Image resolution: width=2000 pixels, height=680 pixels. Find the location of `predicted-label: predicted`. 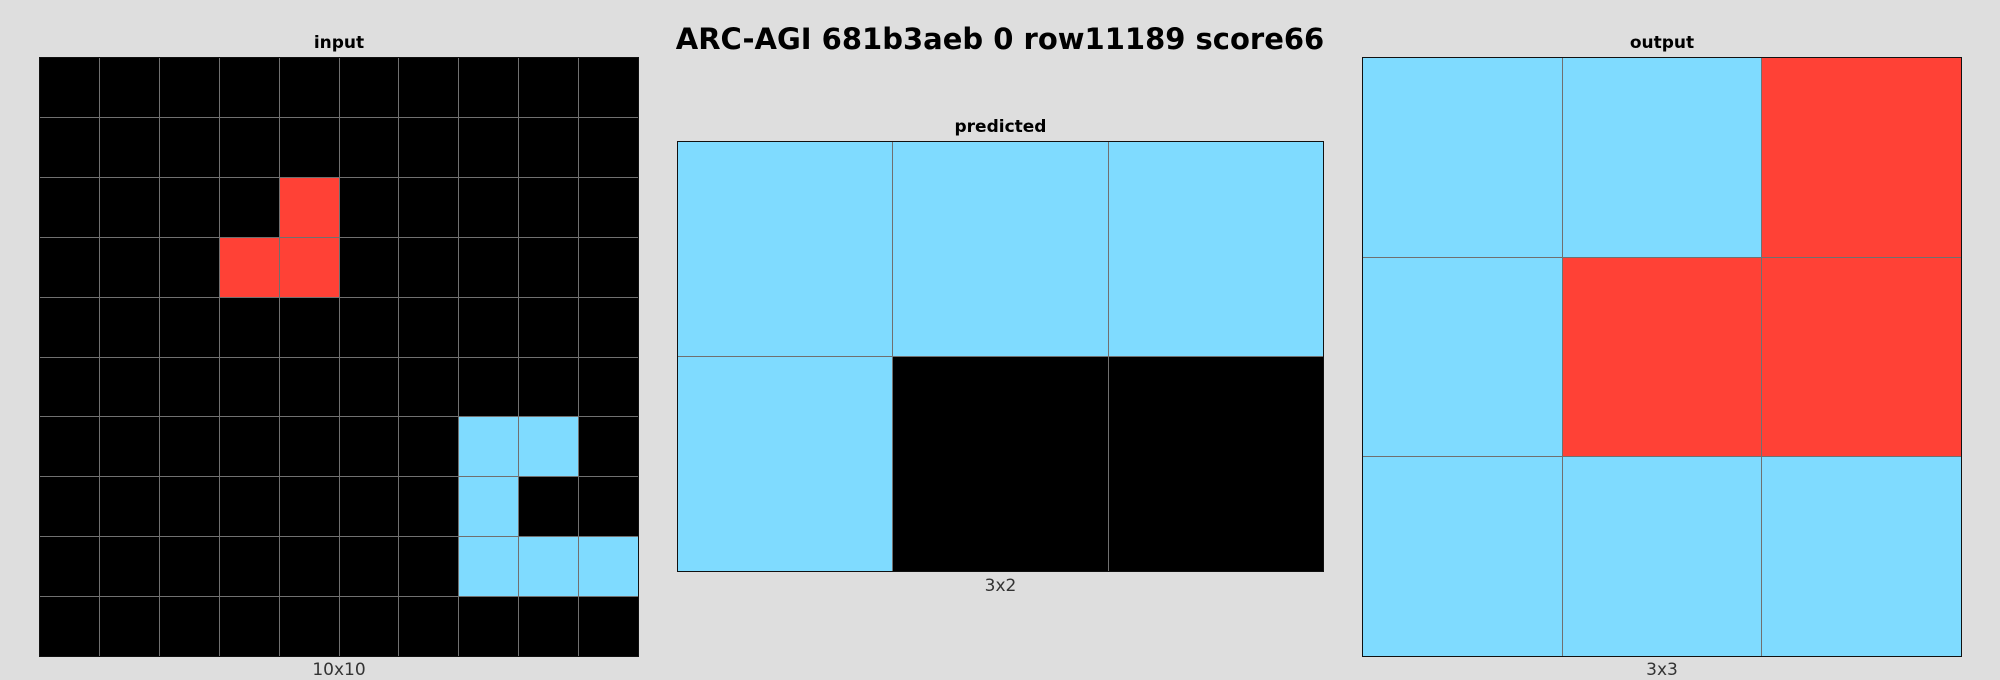

predicted-label: predicted is located at coordinates (1000, 127).